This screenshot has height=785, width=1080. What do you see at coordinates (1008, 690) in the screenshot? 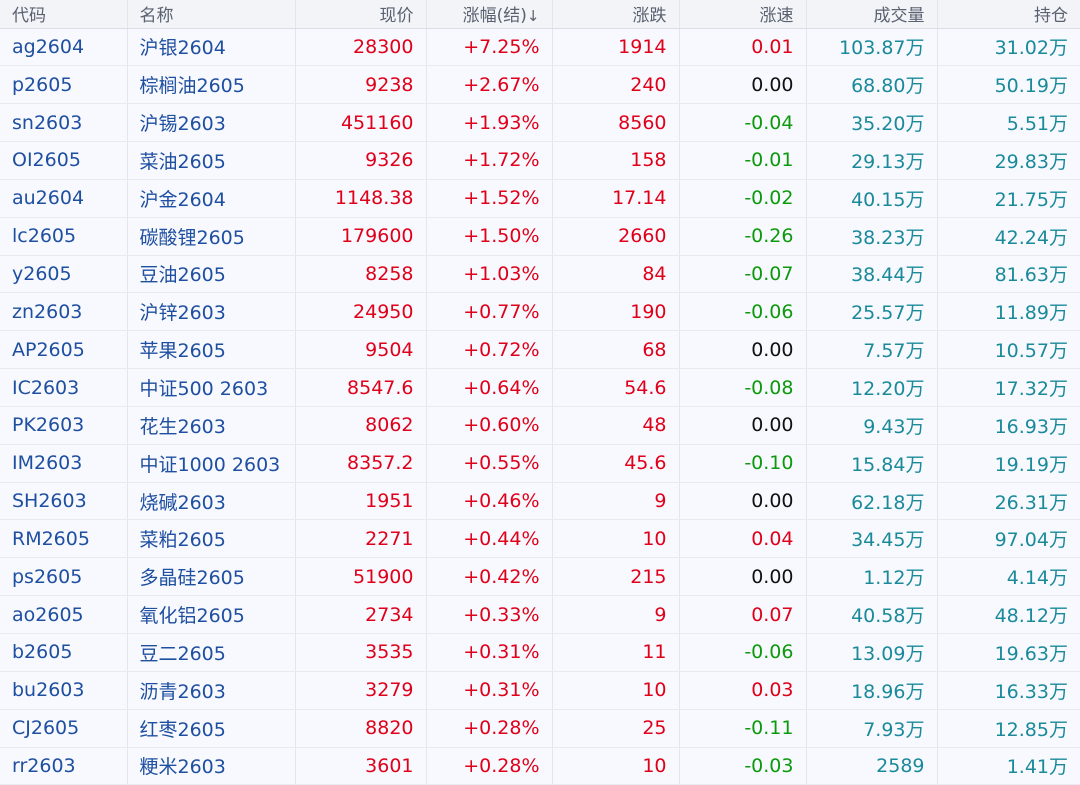
I see `cell-open-interest: 16.33万` at bounding box center [1008, 690].